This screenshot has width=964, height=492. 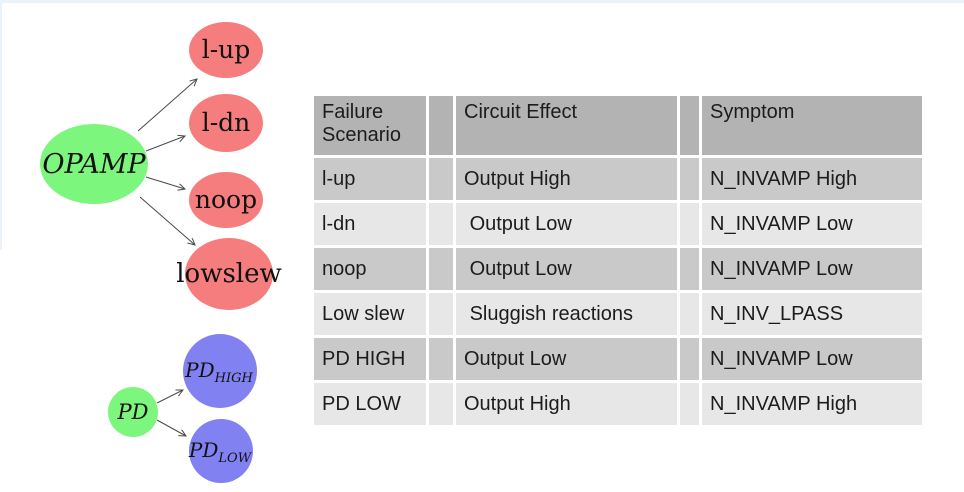 What do you see at coordinates (234, 378) in the screenshot?
I see `node-pdhigh-label-sub: HIGH` at bounding box center [234, 378].